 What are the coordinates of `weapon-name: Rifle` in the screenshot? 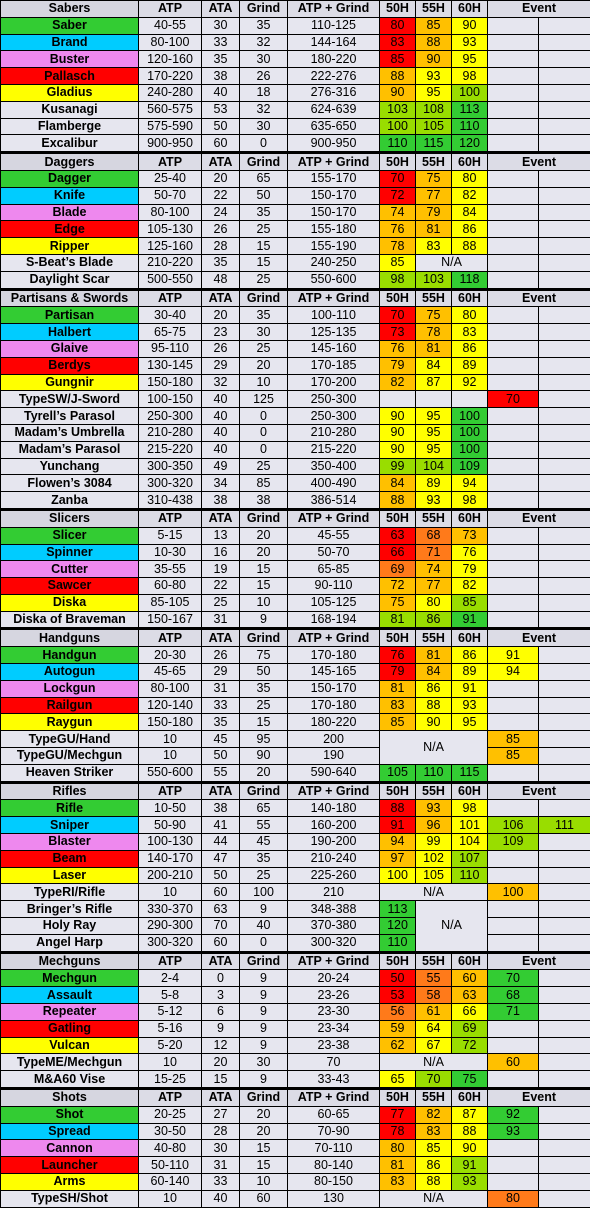 It's located at (69, 808).